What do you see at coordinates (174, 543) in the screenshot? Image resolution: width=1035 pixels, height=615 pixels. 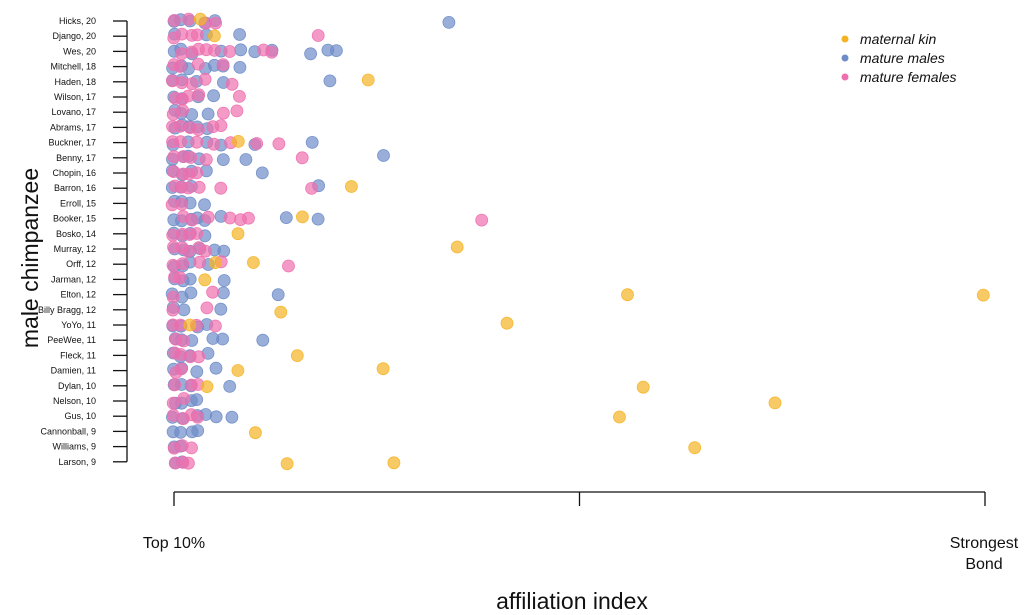 I see `x-tick-label: Top 10%` at bounding box center [174, 543].